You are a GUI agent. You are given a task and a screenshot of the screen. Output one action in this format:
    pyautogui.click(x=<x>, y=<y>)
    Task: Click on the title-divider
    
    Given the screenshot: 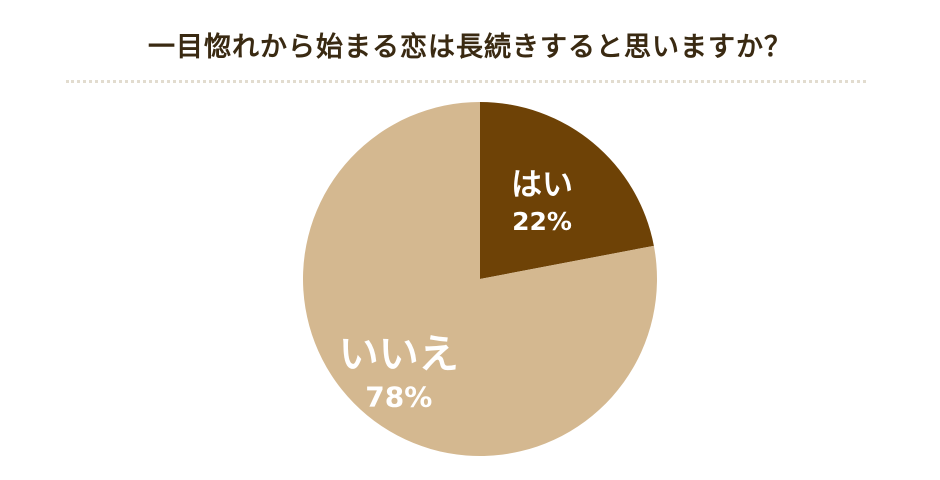 What is the action you would take?
    pyautogui.click(x=466, y=81)
    